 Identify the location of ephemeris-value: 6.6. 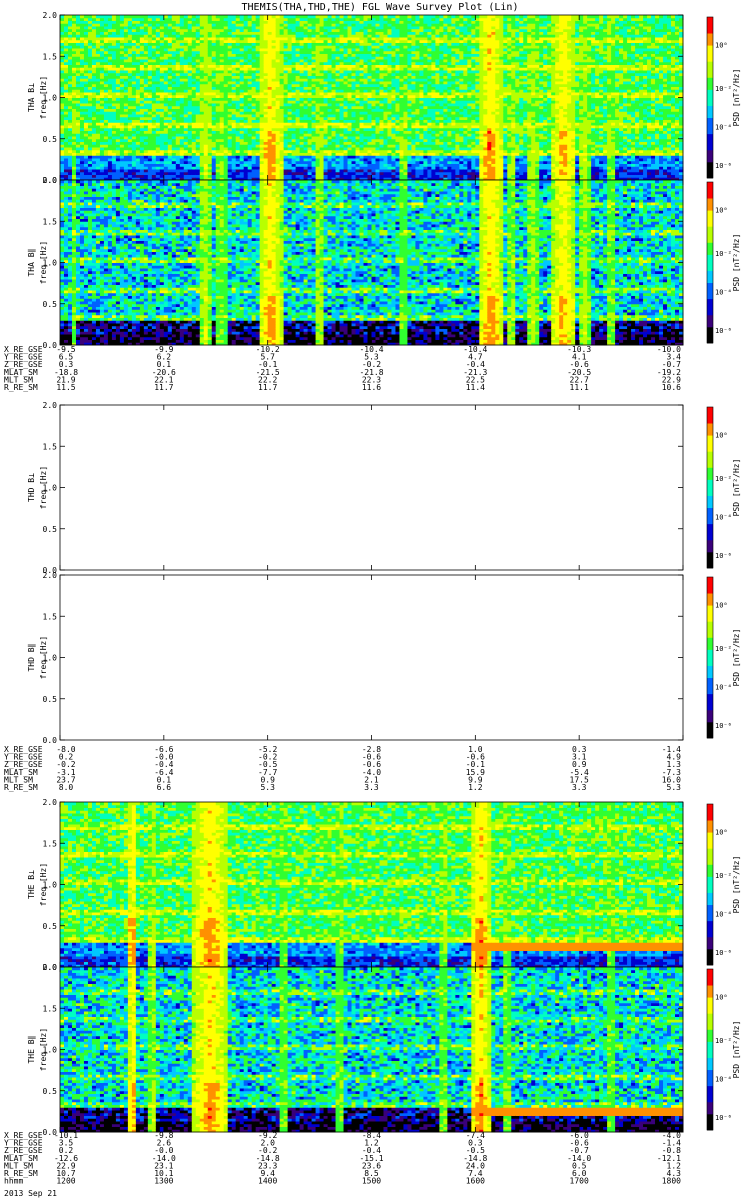
(164, 787).